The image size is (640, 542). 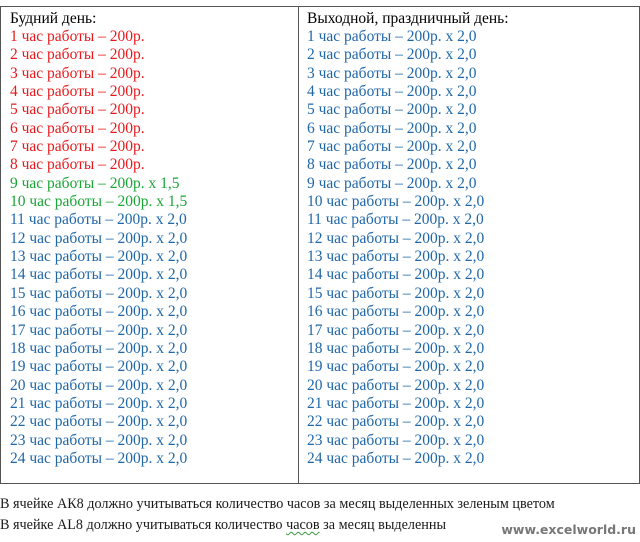 What do you see at coordinates (99, 202) in the screenshot?
I see `weekday-row: 10 час работы – 200р. х 1,5` at bounding box center [99, 202].